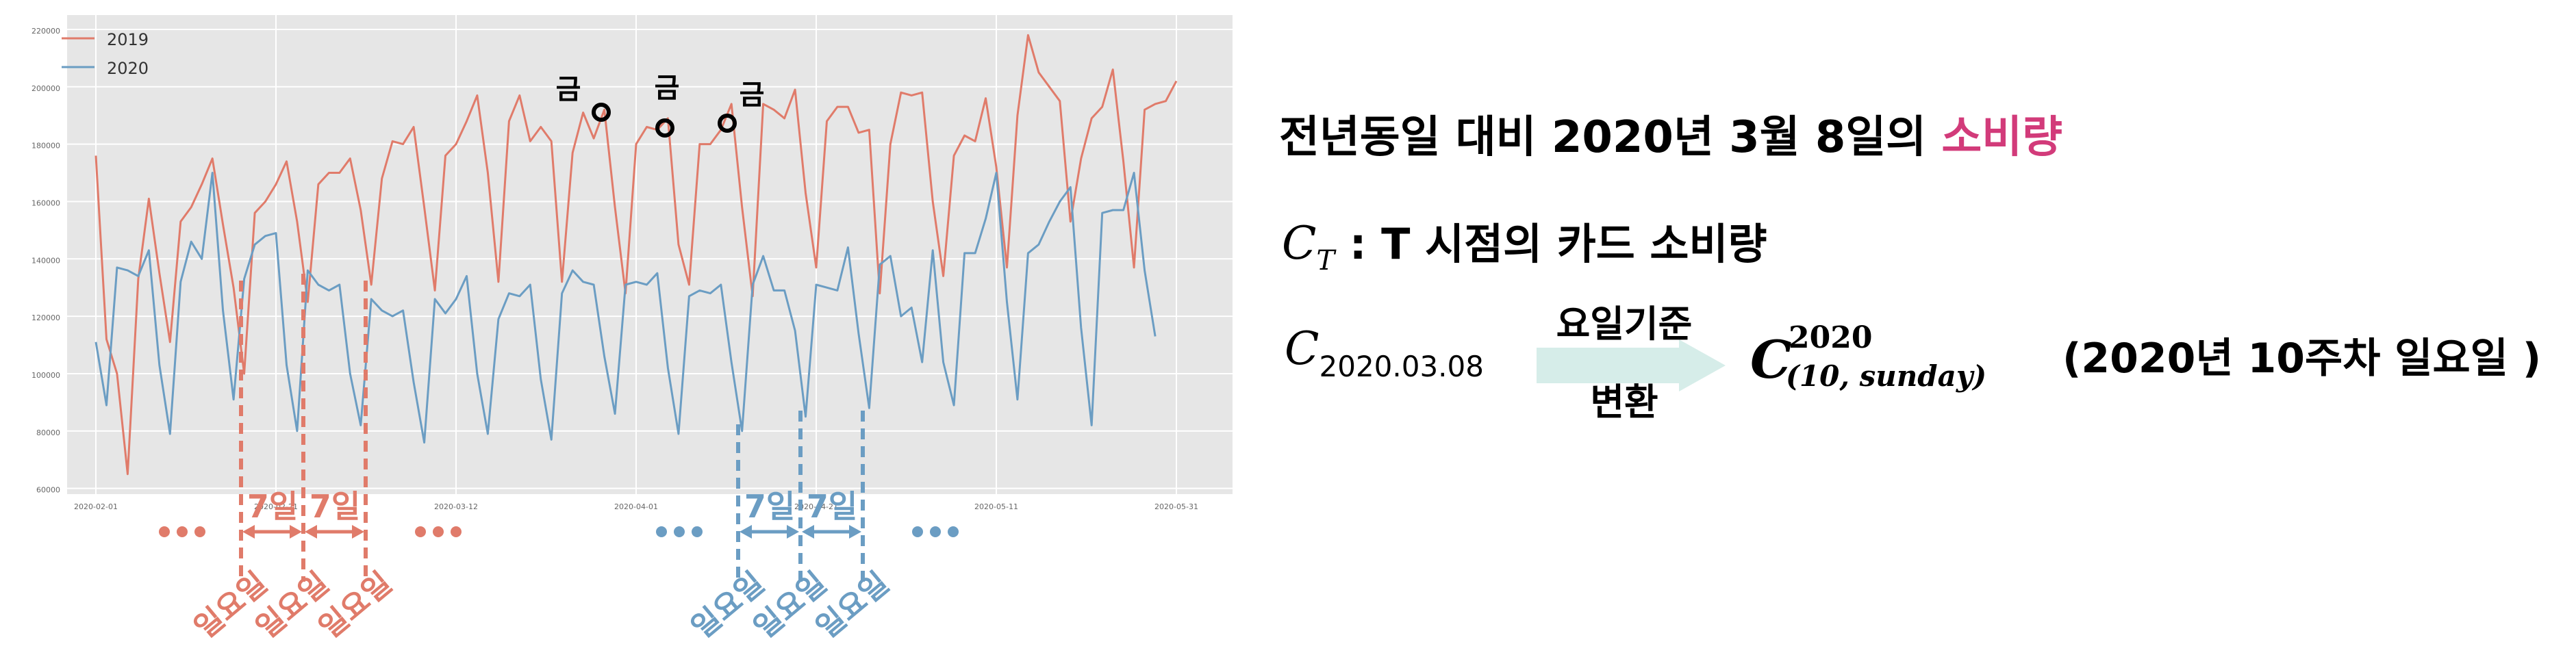 This screenshot has height=657, width=2576. Describe the element at coordinates (660, 105) in the screenshot. I see `friday-markers: 금 금 금` at that location.